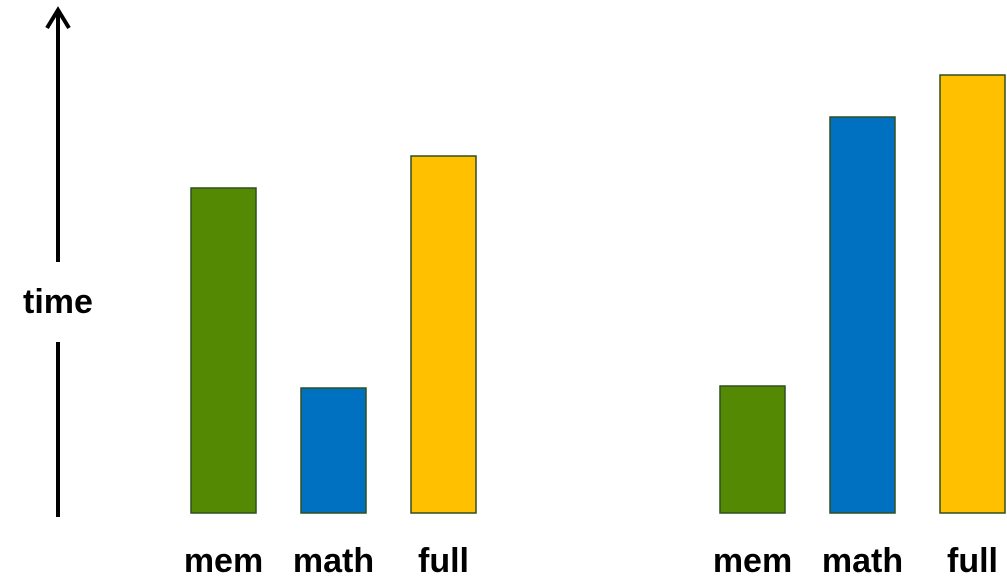  Describe the element at coordinates (58, 18) in the screenshot. I see `y-axis-arrow-icon` at that location.